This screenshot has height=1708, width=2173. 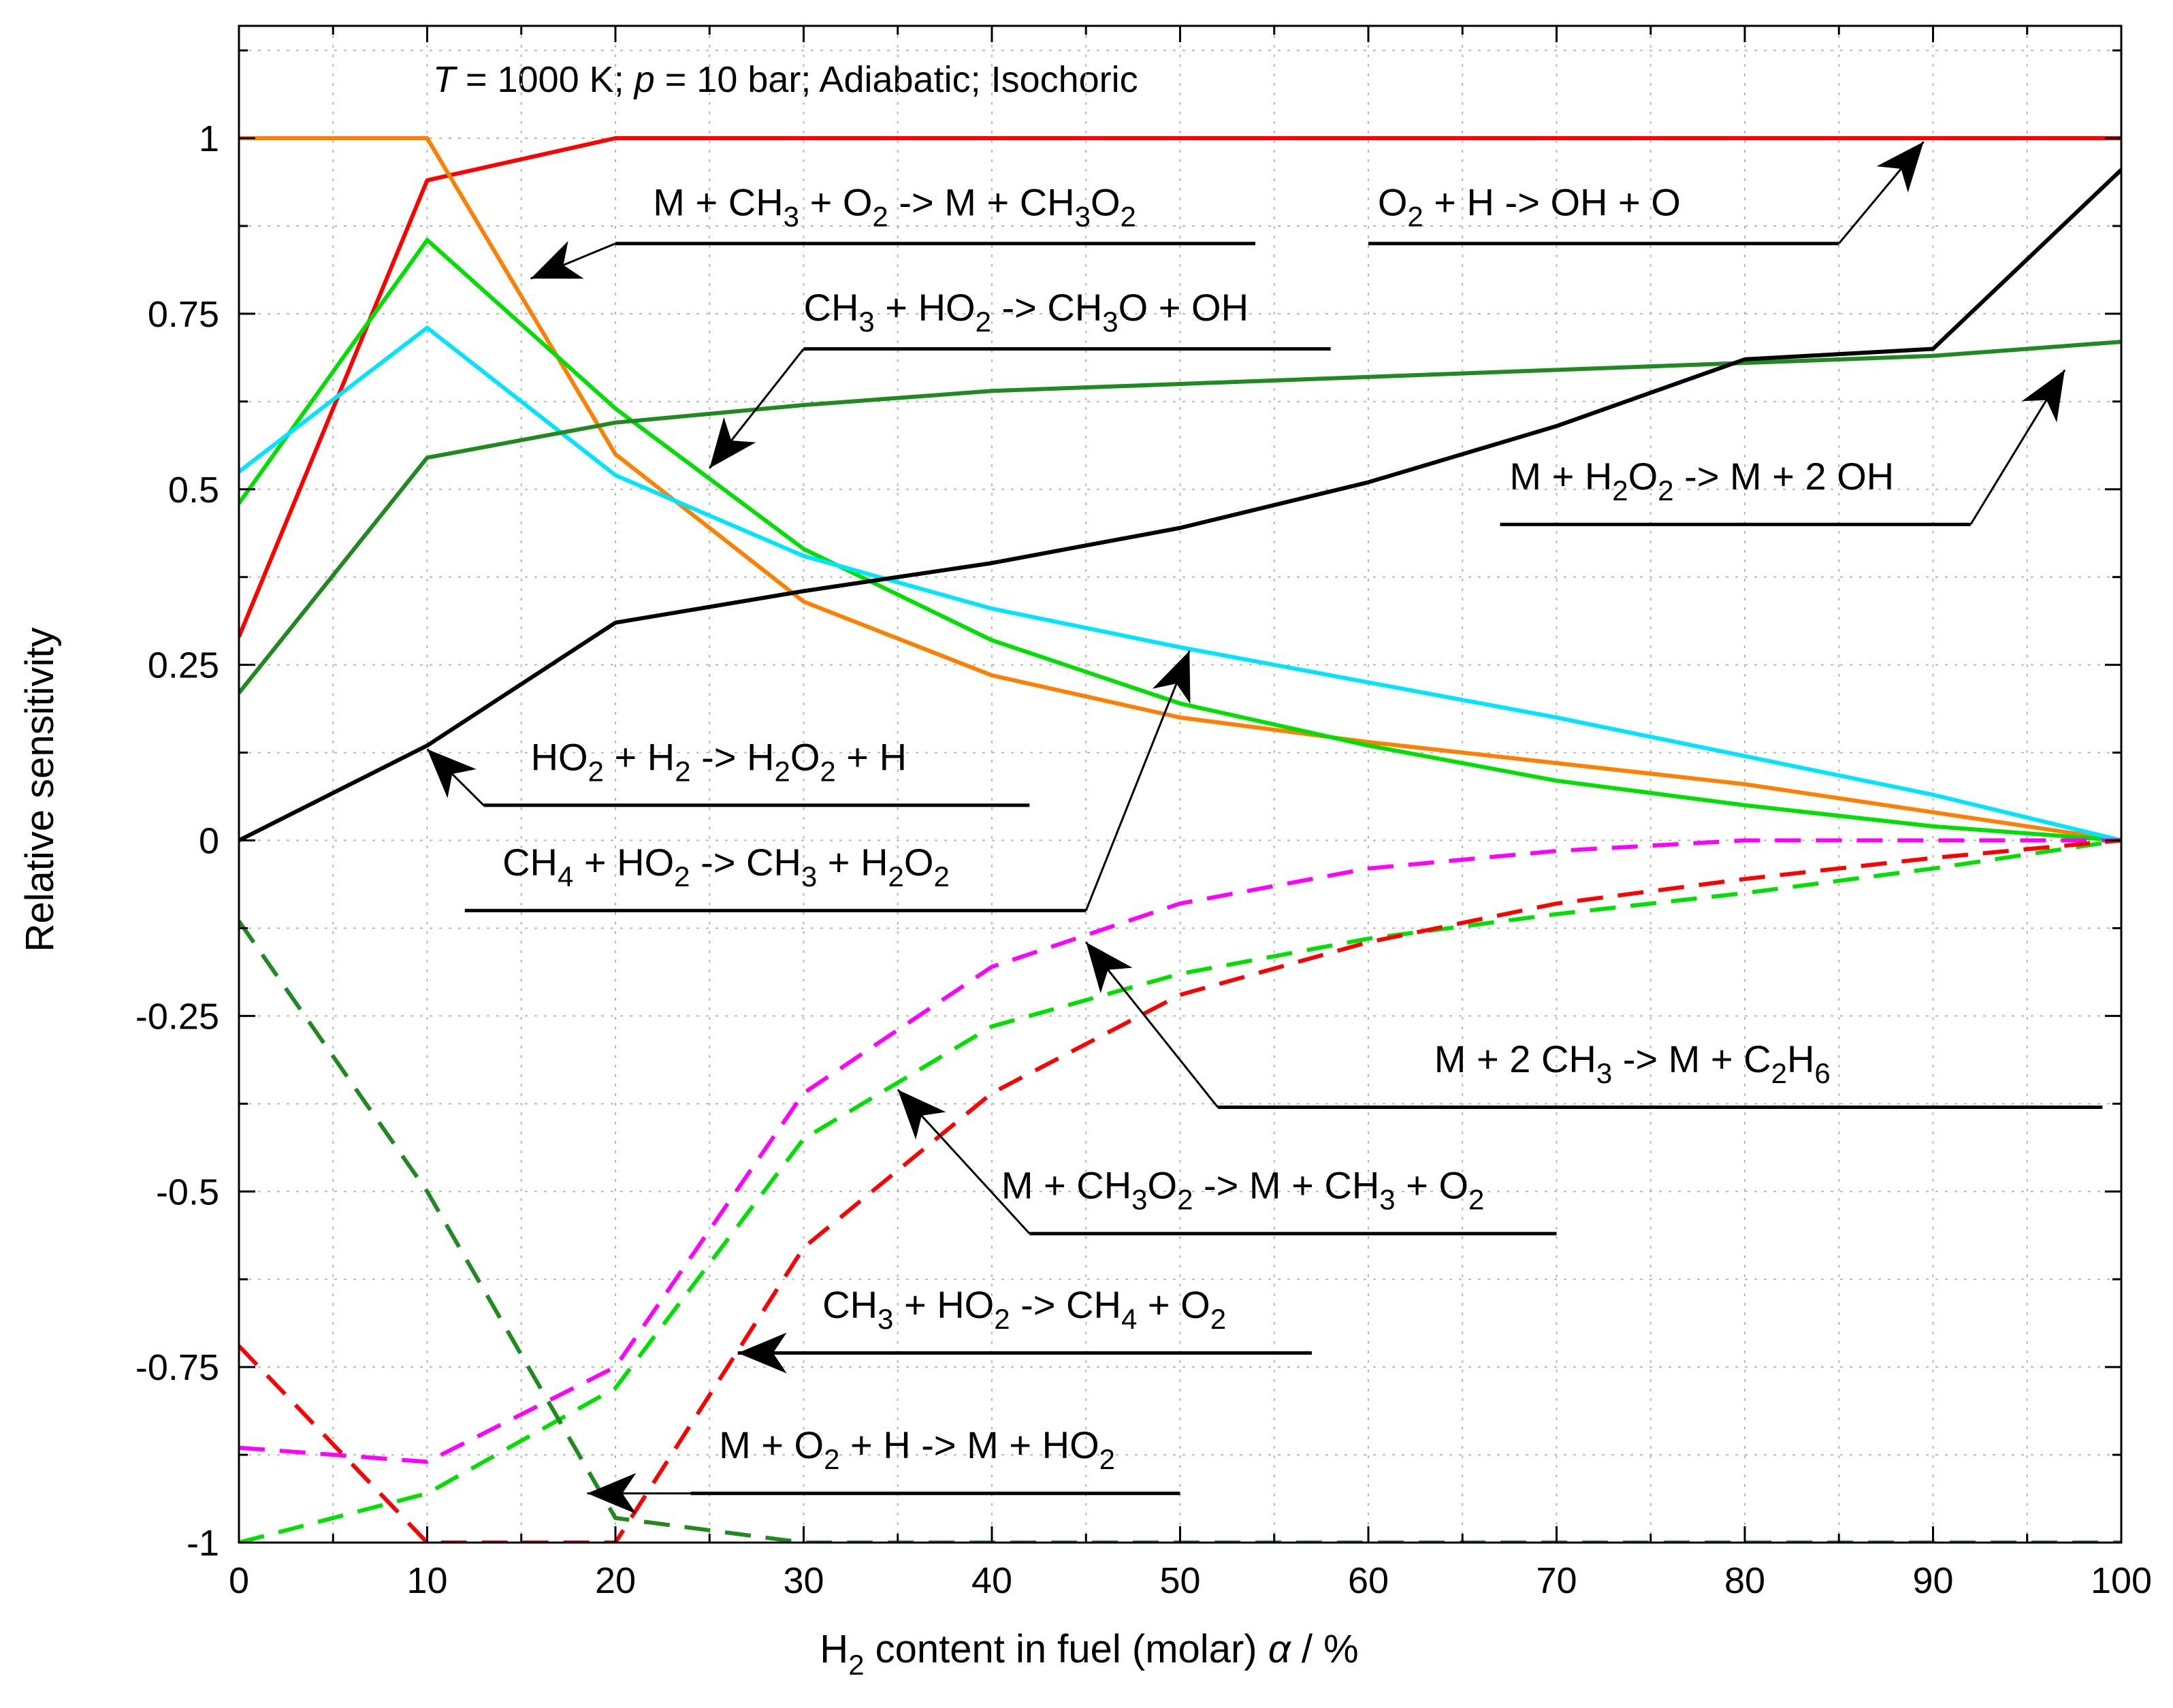 I want to click on annotation-label: CH3 + HO2 -> CH4 + O2, so click(x=1024, y=1309).